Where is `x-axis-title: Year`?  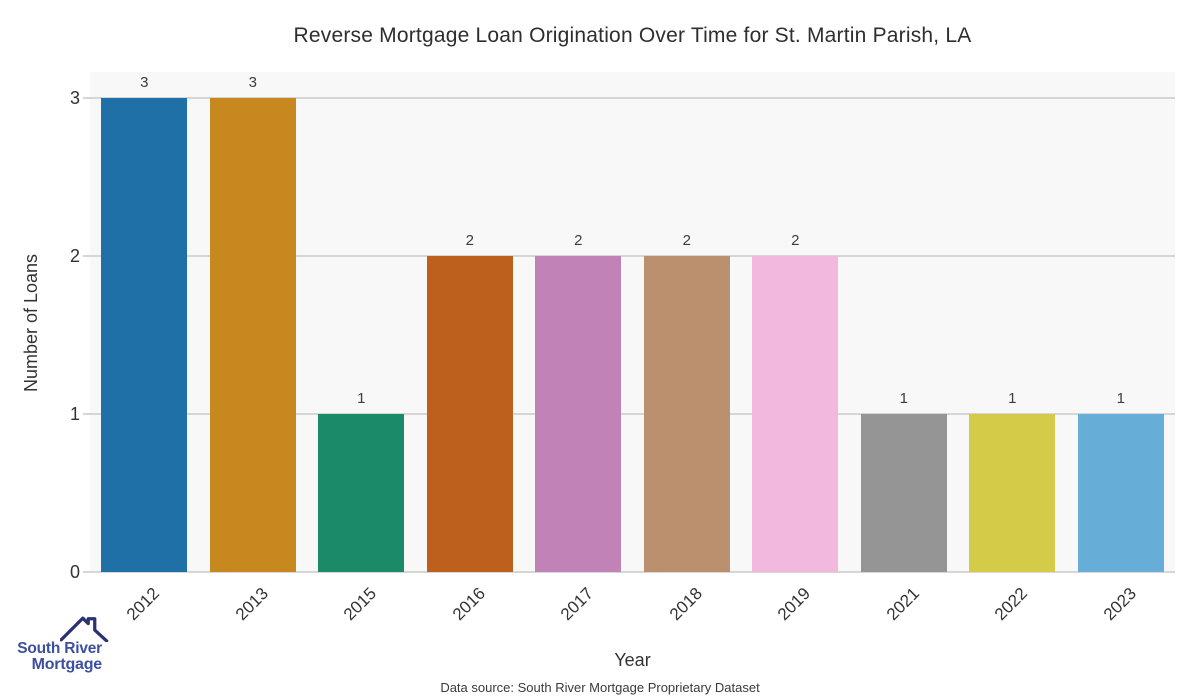
x-axis-title: Year is located at coordinates (632, 660).